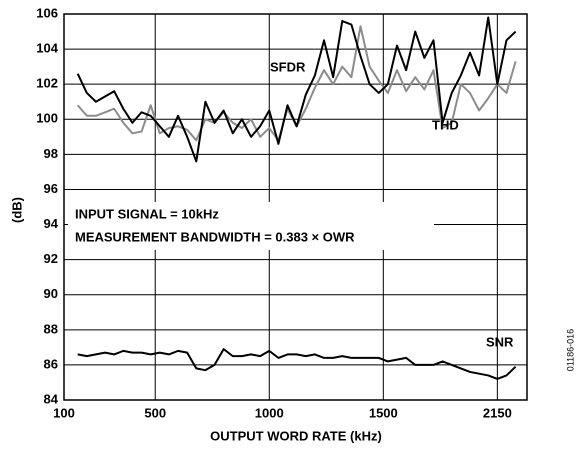 Image resolution: width=581 pixels, height=449 pixels. What do you see at coordinates (155, 412) in the screenshot?
I see `x-tick-label: 500` at bounding box center [155, 412].